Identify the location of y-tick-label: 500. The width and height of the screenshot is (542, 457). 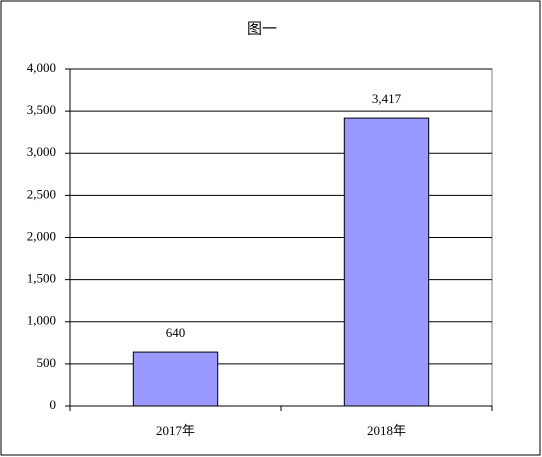
(47, 362).